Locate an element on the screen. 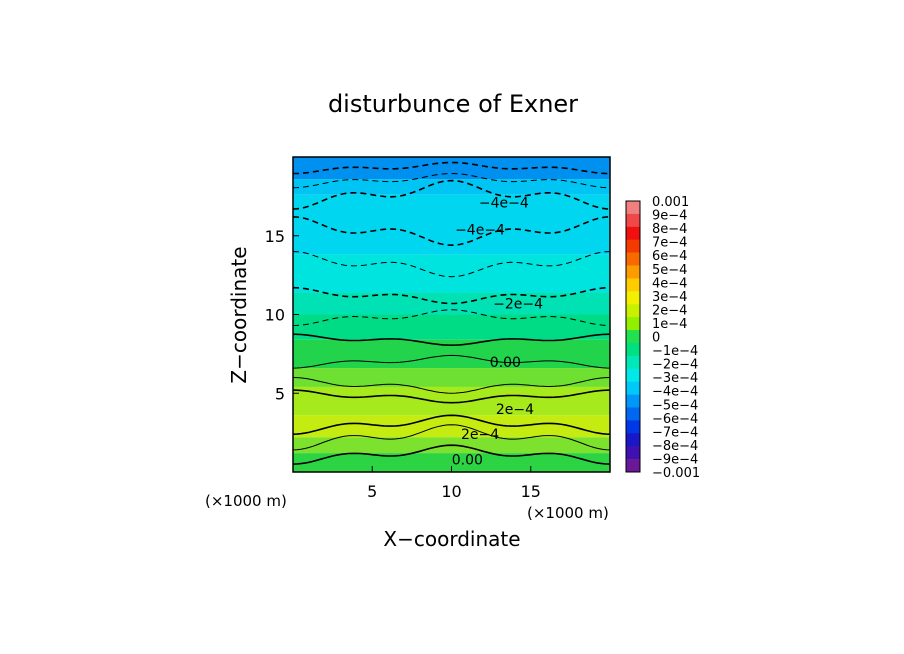 Image resolution: width=904 pixels, height=654 pixels. x-tick-label: 10 is located at coordinates (451, 491).